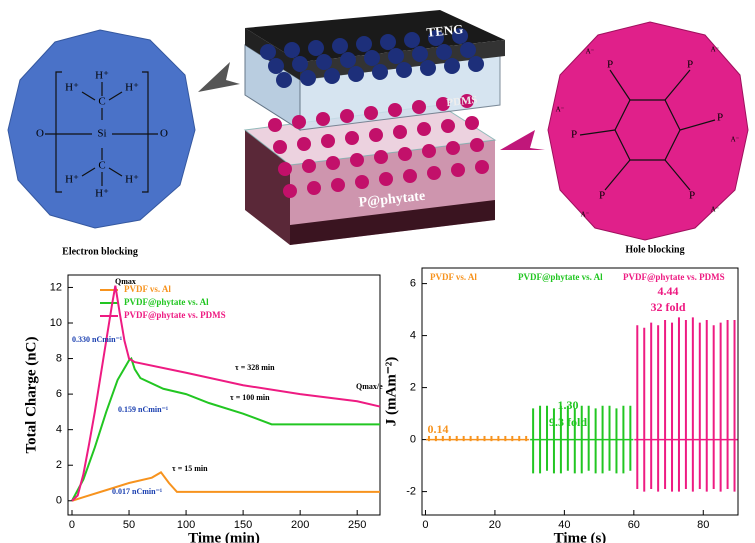 The width and height of the screenshot is (755, 543). What do you see at coordinates (100, 251) in the screenshot?
I see `left-label: Electron blocking` at bounding box center [100, 251].